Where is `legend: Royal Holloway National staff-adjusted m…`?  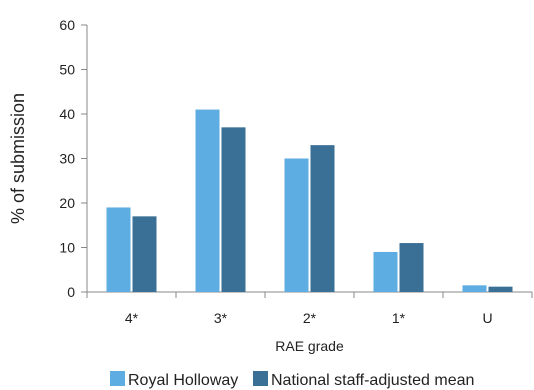 legend: Royal Holloway National staff-adjusted m… is located at coordinates (292, 380).